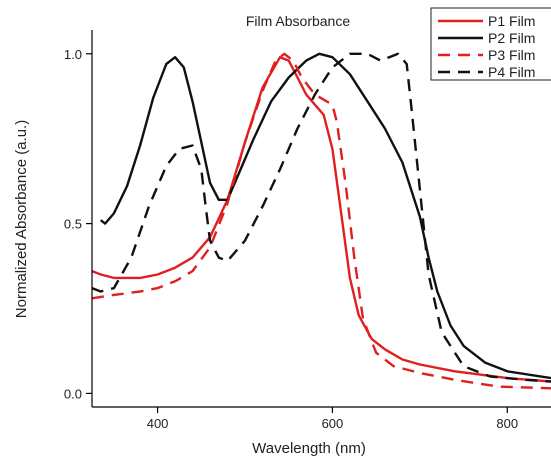 This screenshot has height=465, width=551. I want to click on legend-label-4: P4 Film, so click(511, 72).